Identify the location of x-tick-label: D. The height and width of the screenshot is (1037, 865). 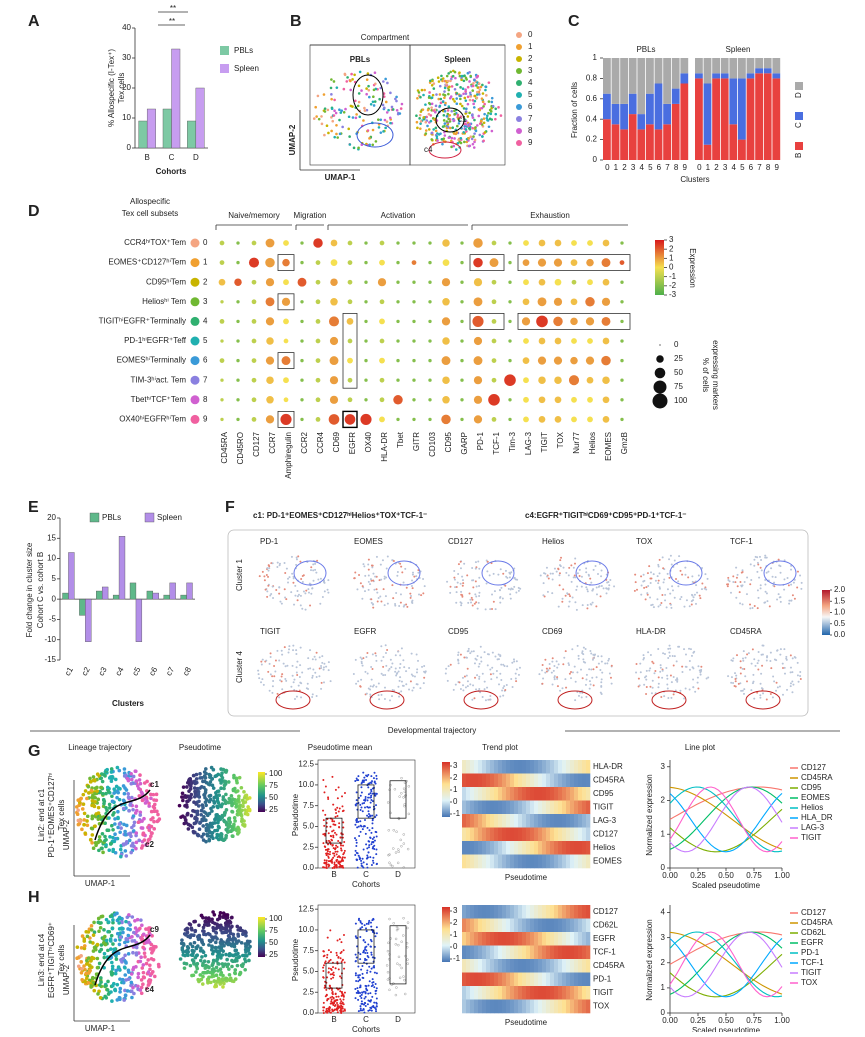
(398, 874).